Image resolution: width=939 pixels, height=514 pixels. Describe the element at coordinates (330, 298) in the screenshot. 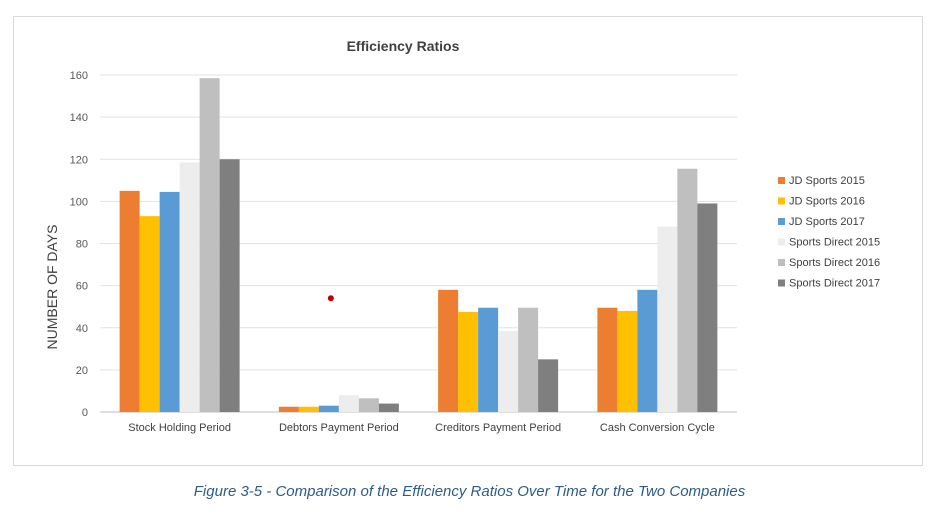

I see `annotation-dot` at that location.